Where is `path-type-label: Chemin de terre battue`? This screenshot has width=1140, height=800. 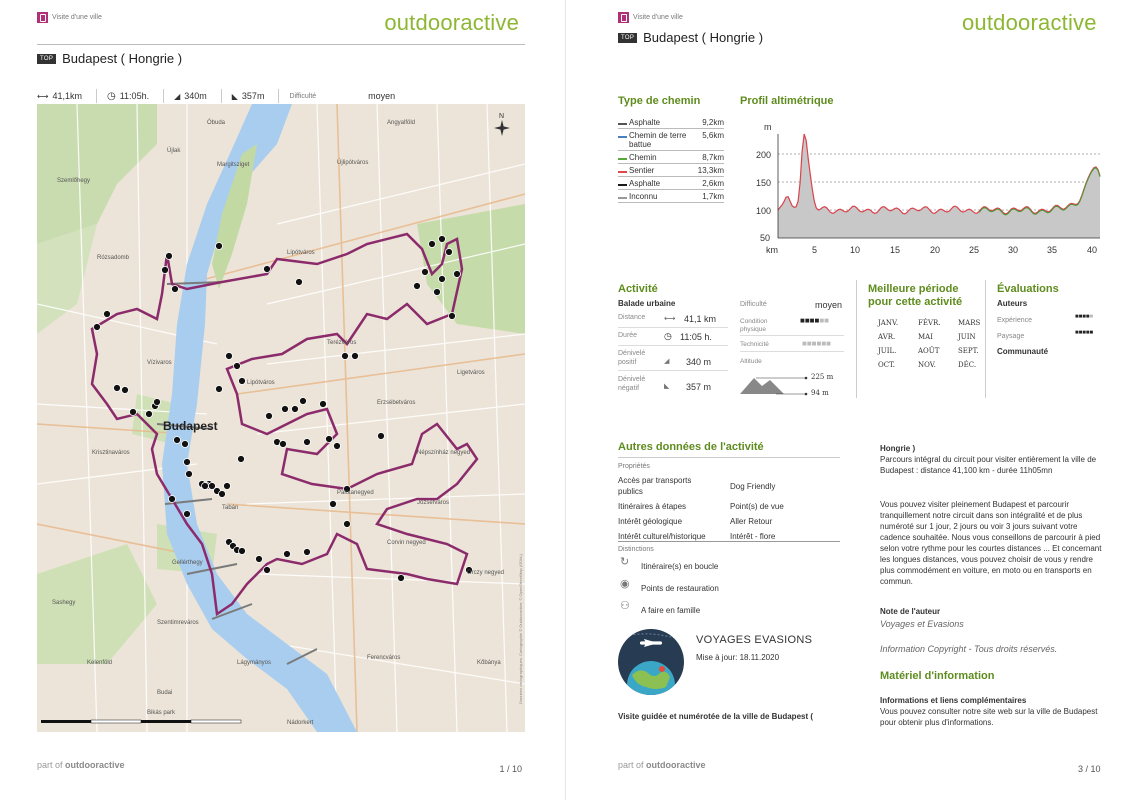 path-type-label: Chemin de terre battue is located at coordinates (658, 140).